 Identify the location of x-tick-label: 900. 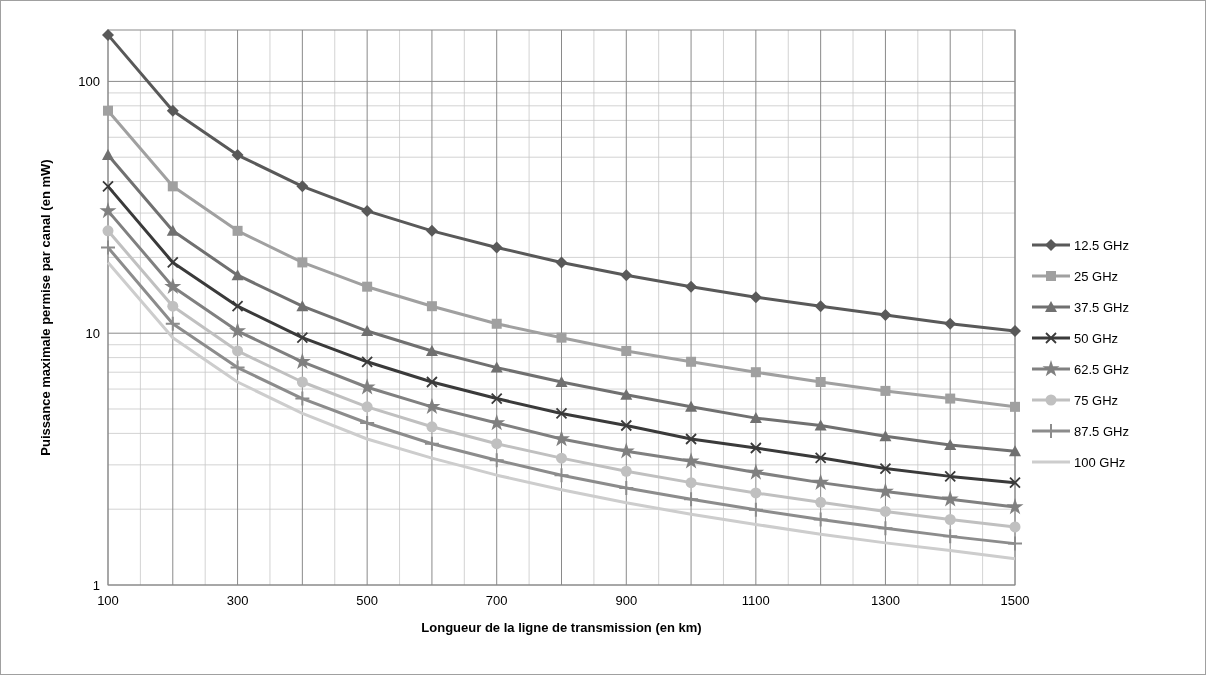
(626, 600).